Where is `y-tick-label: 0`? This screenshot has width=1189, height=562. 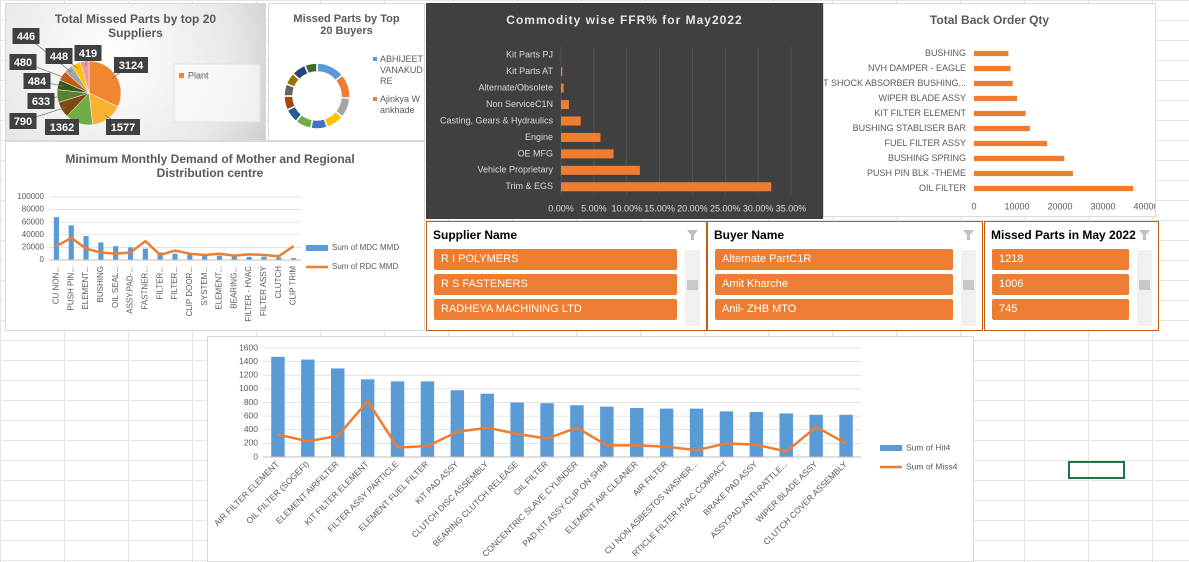 y-tick-label: 0 is located at coordinates (42, 259).